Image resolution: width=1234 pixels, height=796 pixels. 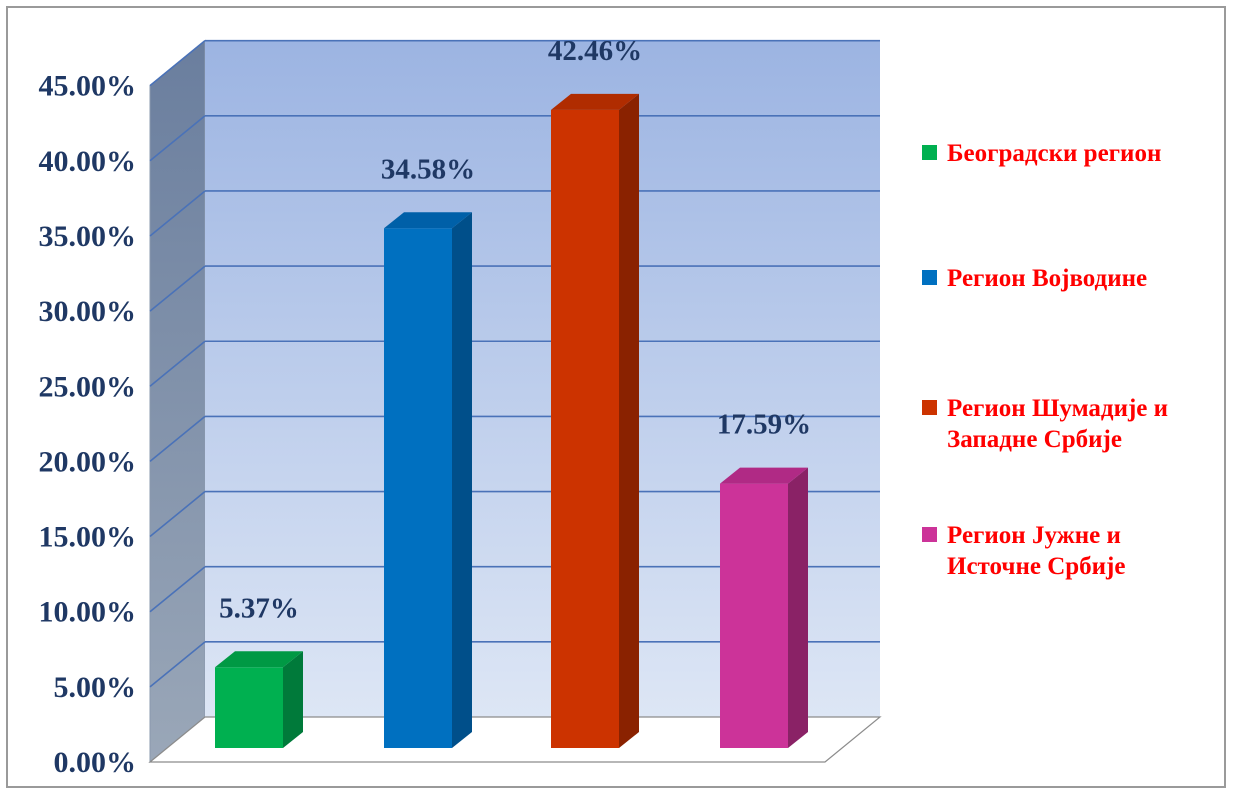 What do you see at coordinates (515, 739) in the screenshot?
I see `floor` at bounding box center [515, 739].